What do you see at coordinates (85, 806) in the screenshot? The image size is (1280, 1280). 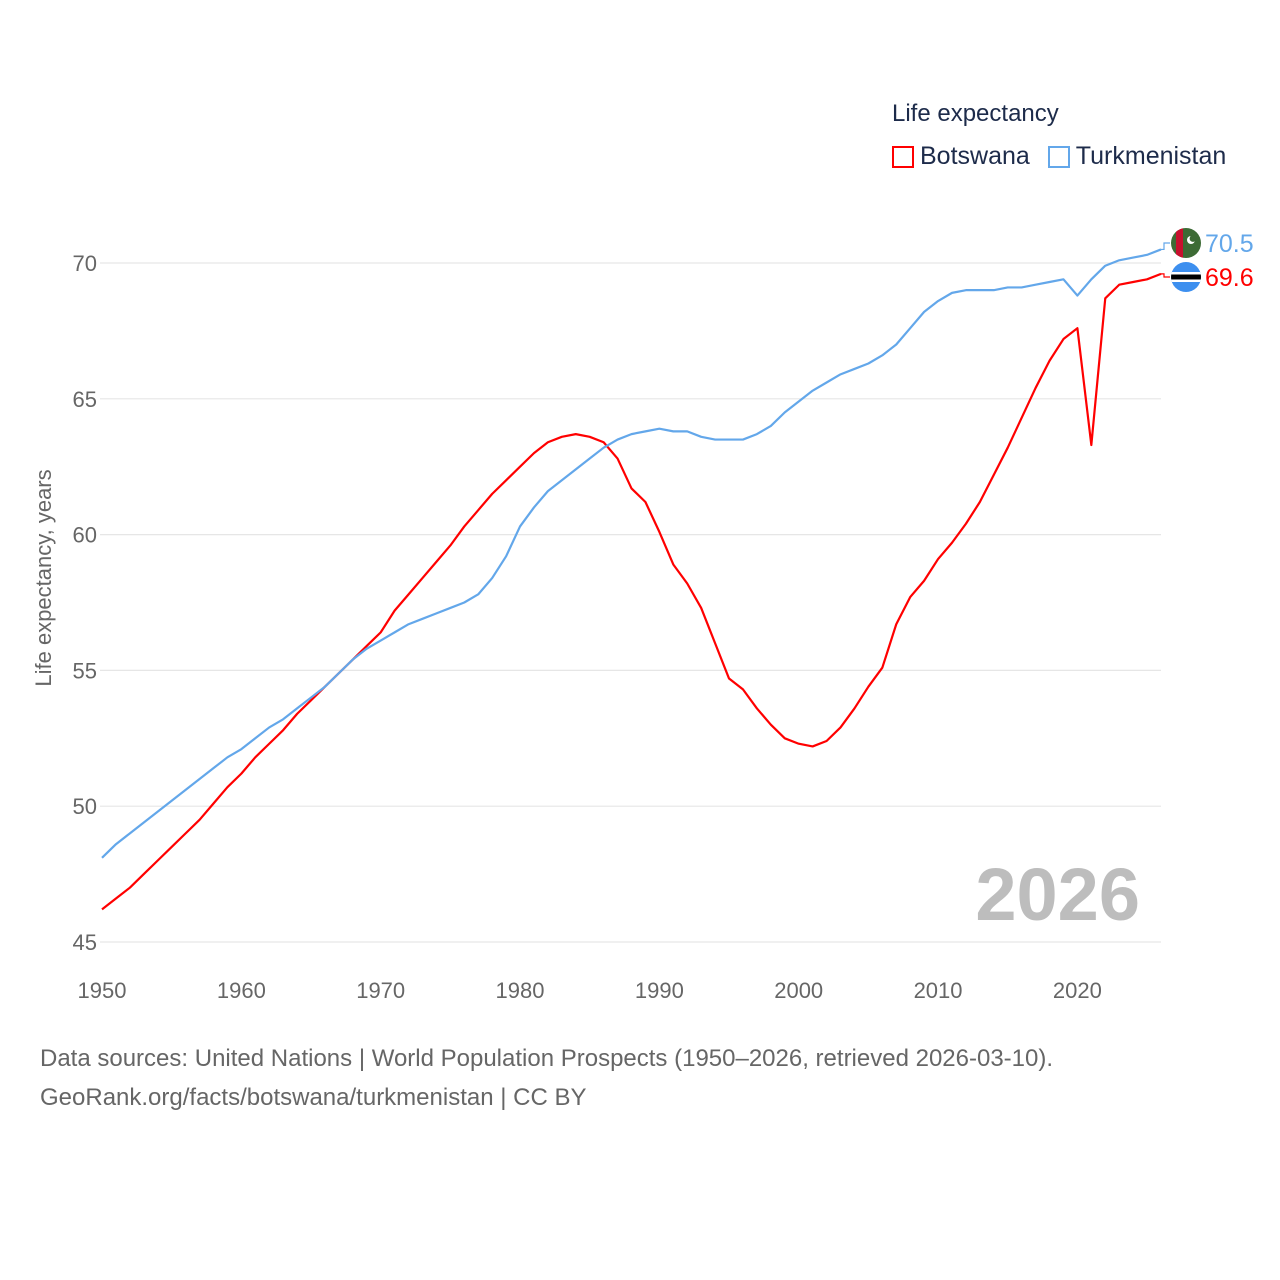 I see `y-tick-label: 50` at bounding box center [85, 806].